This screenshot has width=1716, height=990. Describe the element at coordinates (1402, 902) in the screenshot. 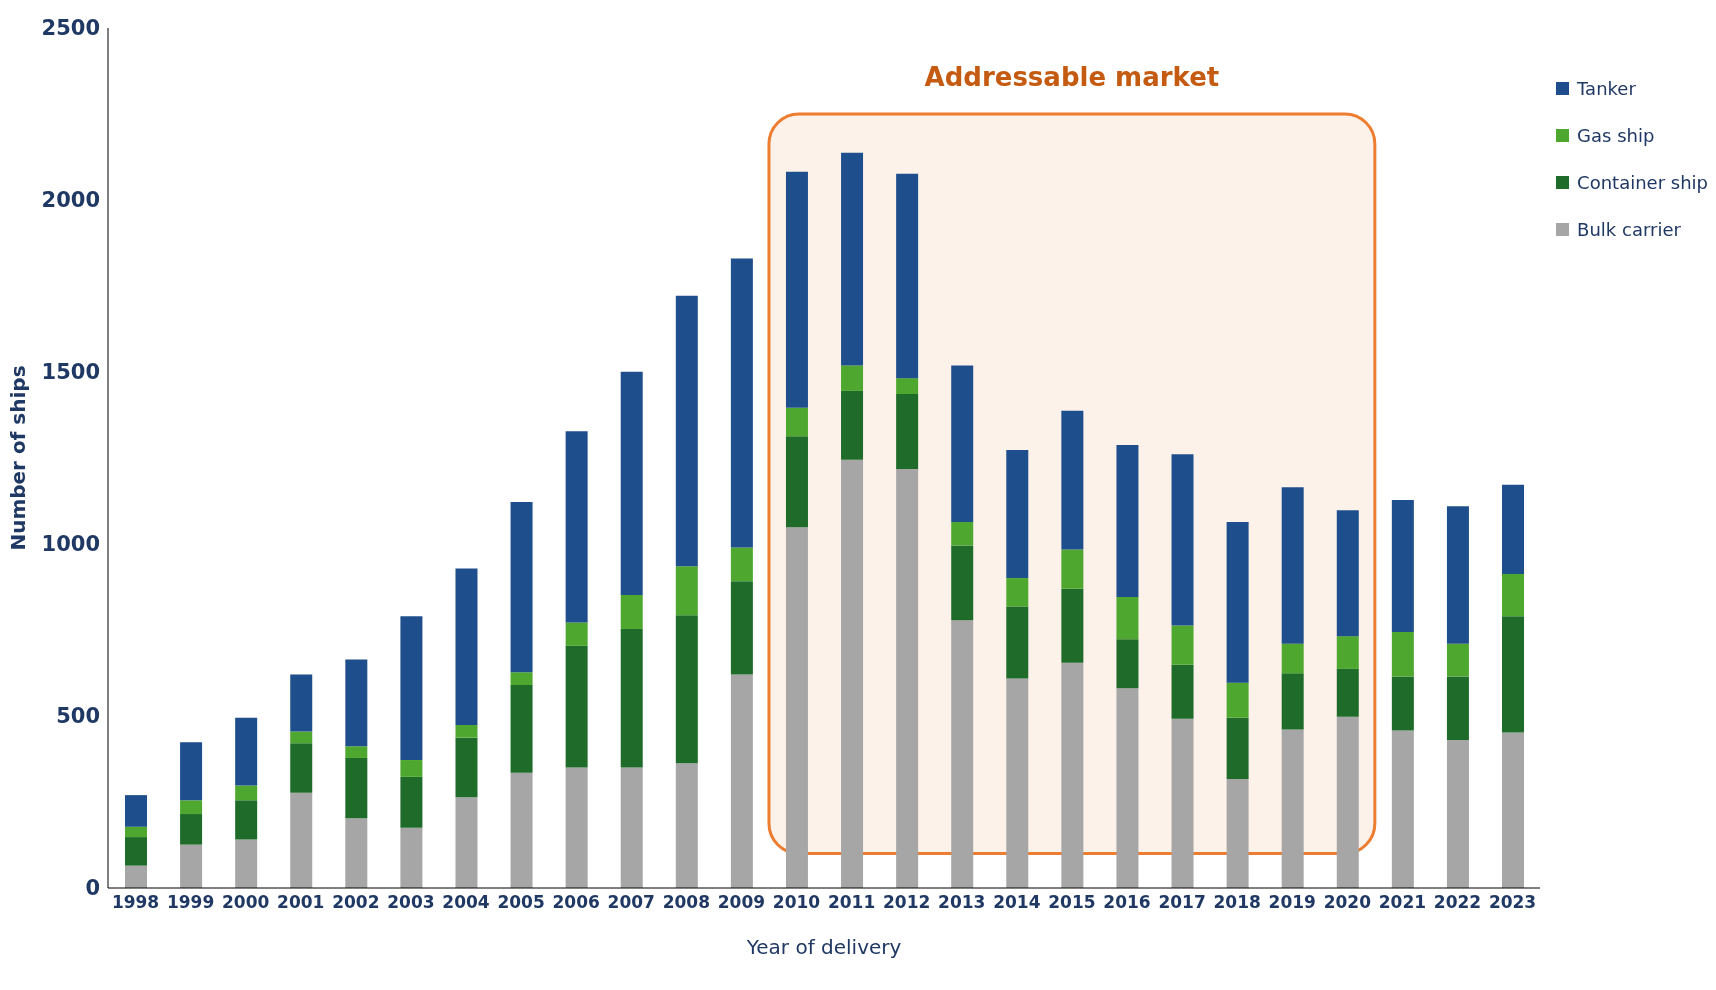

I see `x-tick-label: 2021` at that location.